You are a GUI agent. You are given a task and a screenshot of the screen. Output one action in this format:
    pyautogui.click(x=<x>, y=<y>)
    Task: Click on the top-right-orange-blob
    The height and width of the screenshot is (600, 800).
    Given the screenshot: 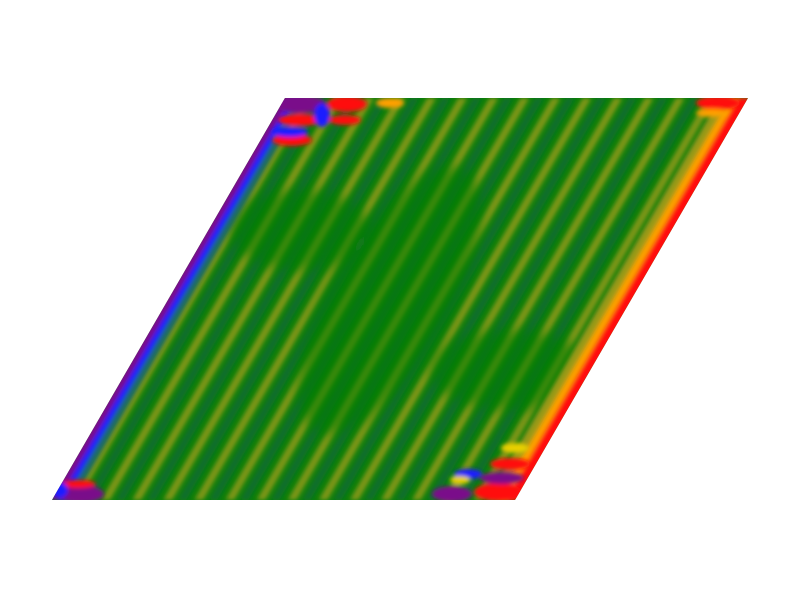 What is the action you would take?
    pyautogui.click(x=712, y=113)
    